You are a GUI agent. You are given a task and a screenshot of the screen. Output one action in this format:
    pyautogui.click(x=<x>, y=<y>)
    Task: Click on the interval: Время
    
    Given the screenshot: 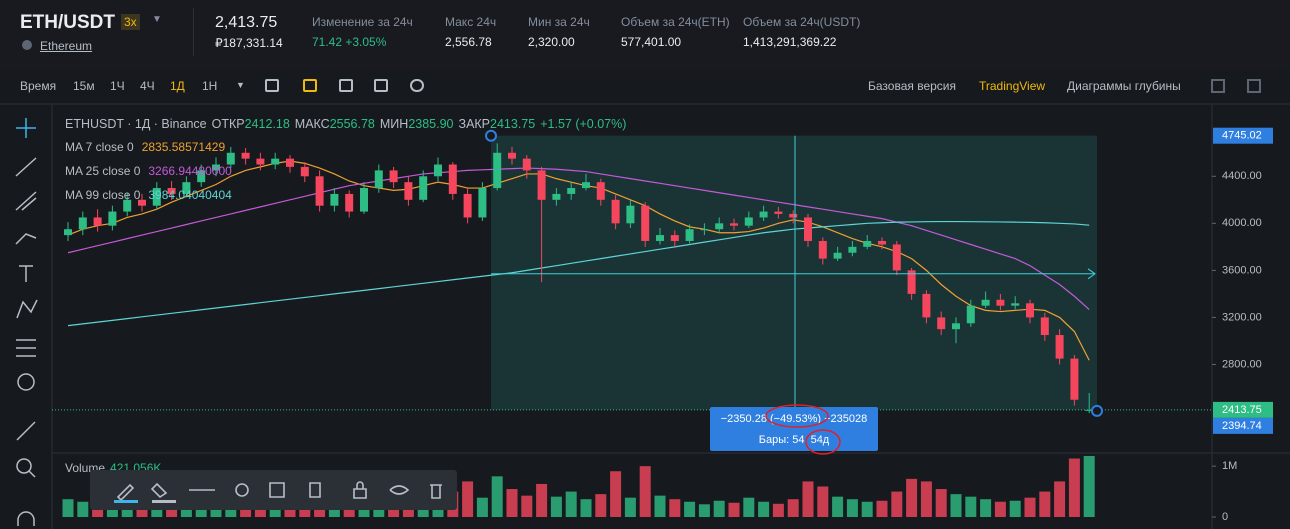 What is the action you would take?
    pyautogui.click(x=38, y=86)
    